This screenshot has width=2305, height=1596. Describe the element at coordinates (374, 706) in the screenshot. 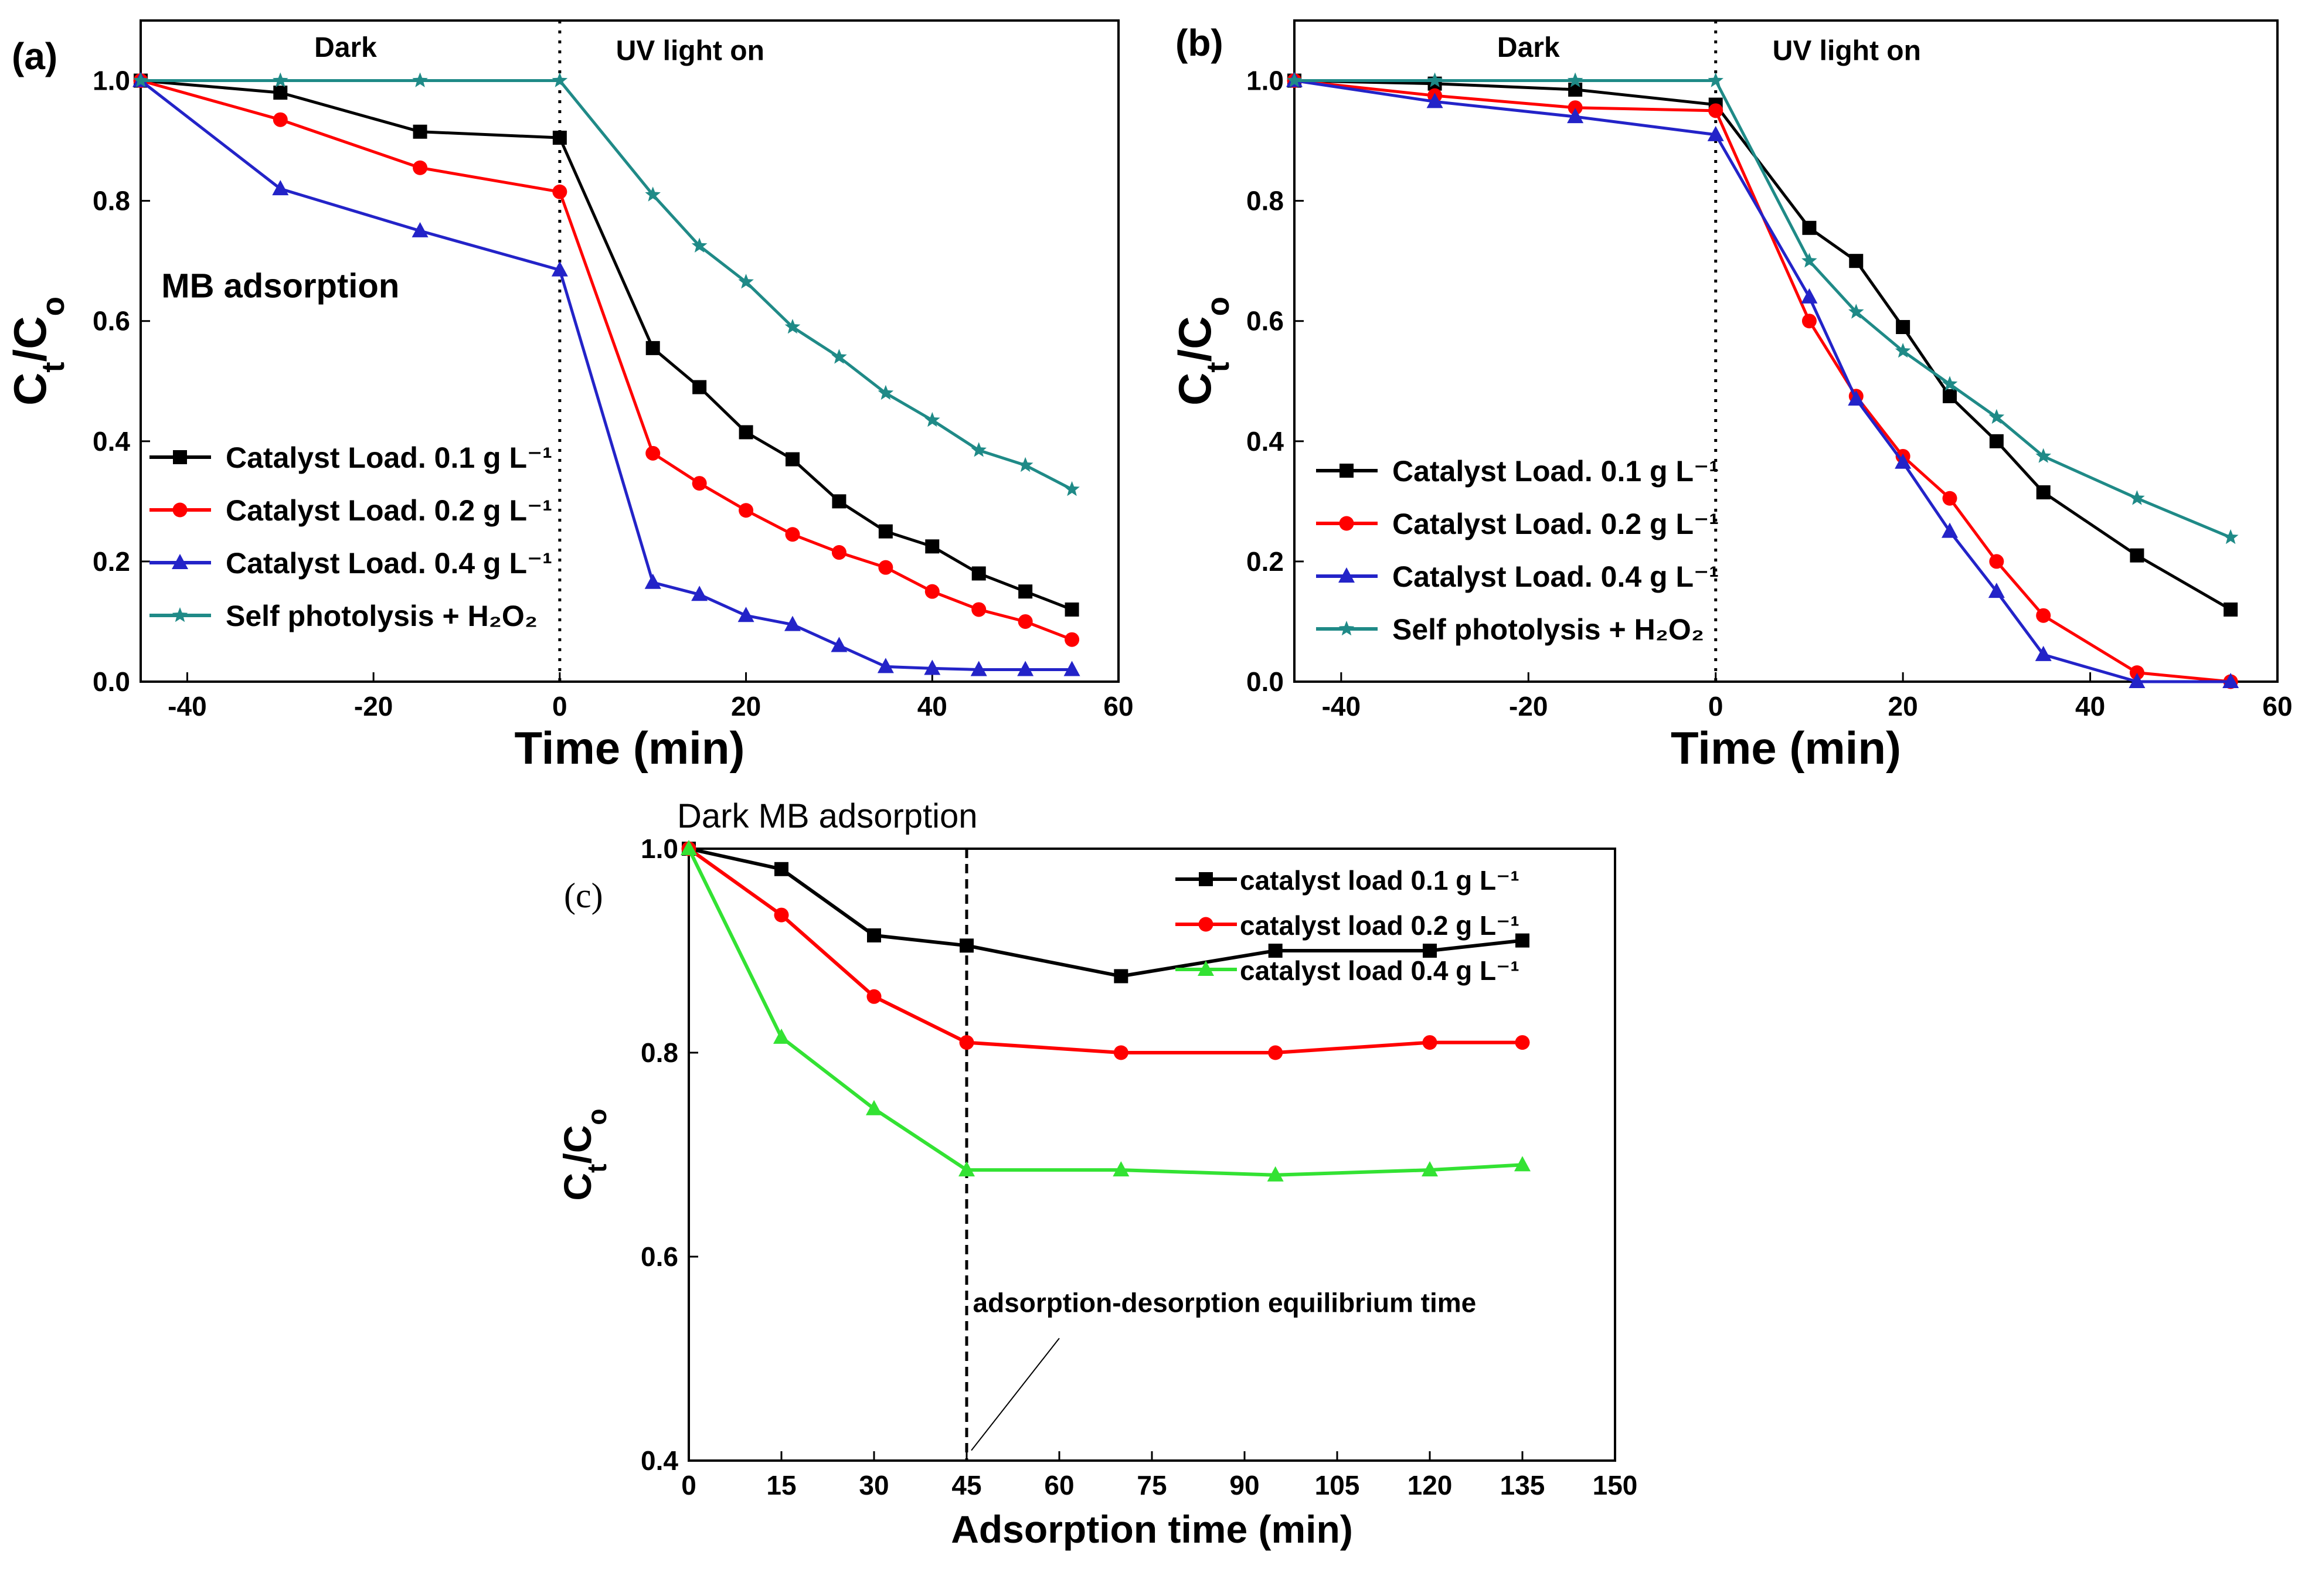

I see `x-tick-label: -20` at that location.